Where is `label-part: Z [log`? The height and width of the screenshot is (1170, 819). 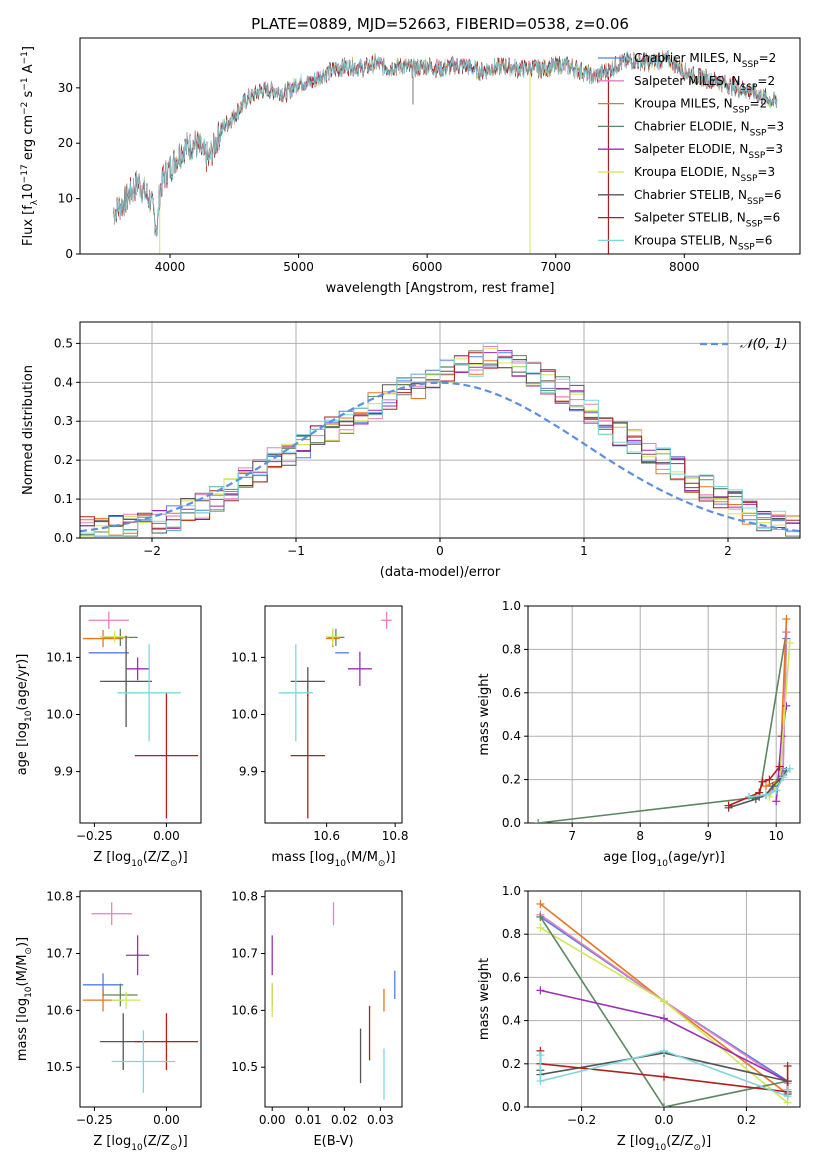
label-part: Z [log is located at coordinates (636, 1141).